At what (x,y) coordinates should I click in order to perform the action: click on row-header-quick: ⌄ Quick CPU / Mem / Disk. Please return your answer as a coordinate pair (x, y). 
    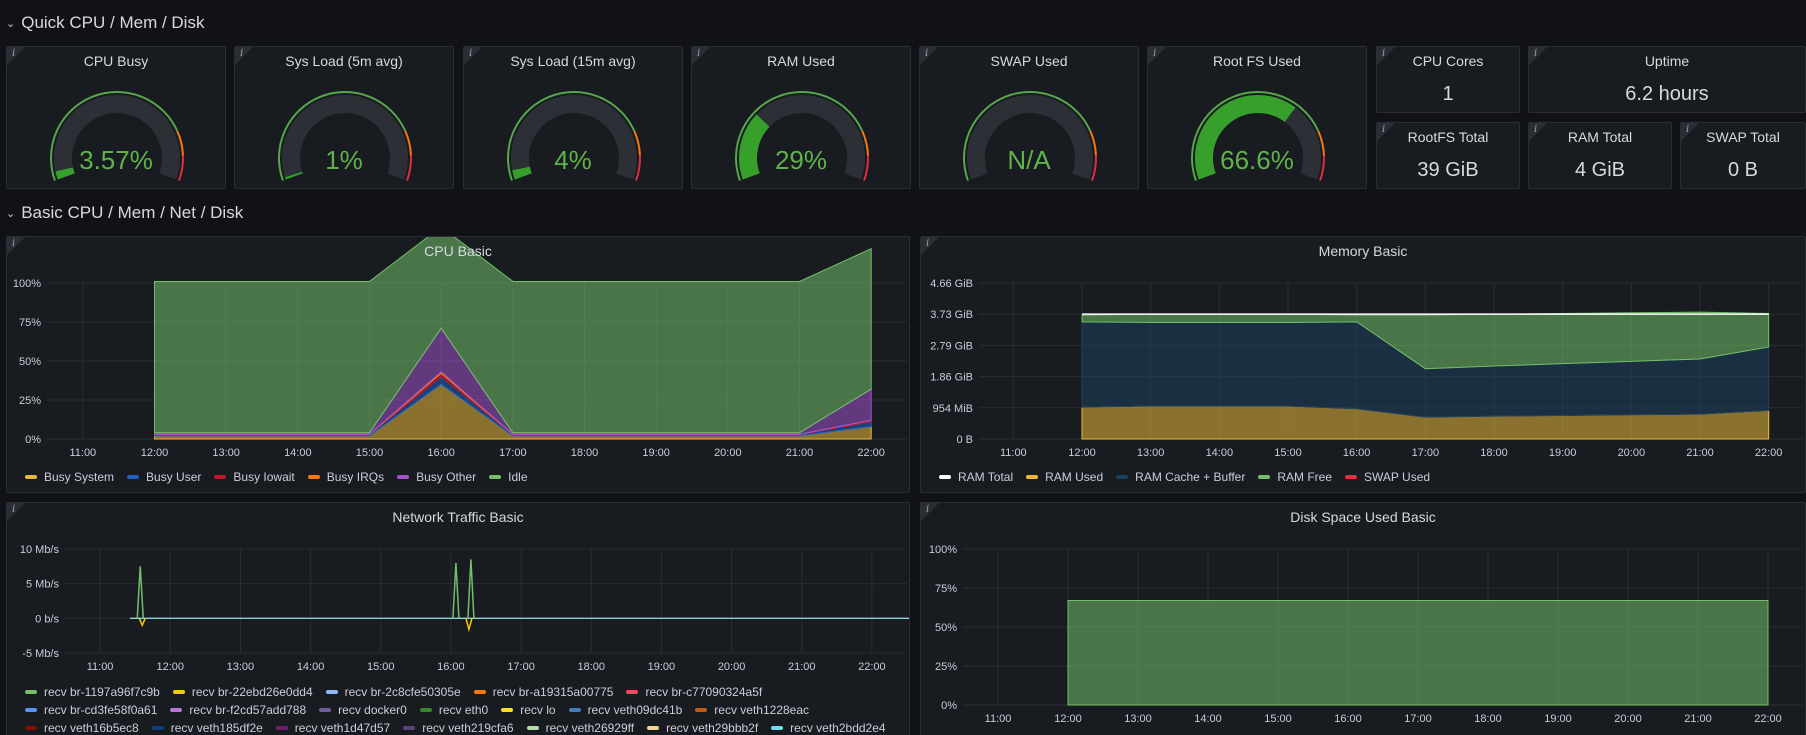
    Looking at the image, I should click on (105, 23).